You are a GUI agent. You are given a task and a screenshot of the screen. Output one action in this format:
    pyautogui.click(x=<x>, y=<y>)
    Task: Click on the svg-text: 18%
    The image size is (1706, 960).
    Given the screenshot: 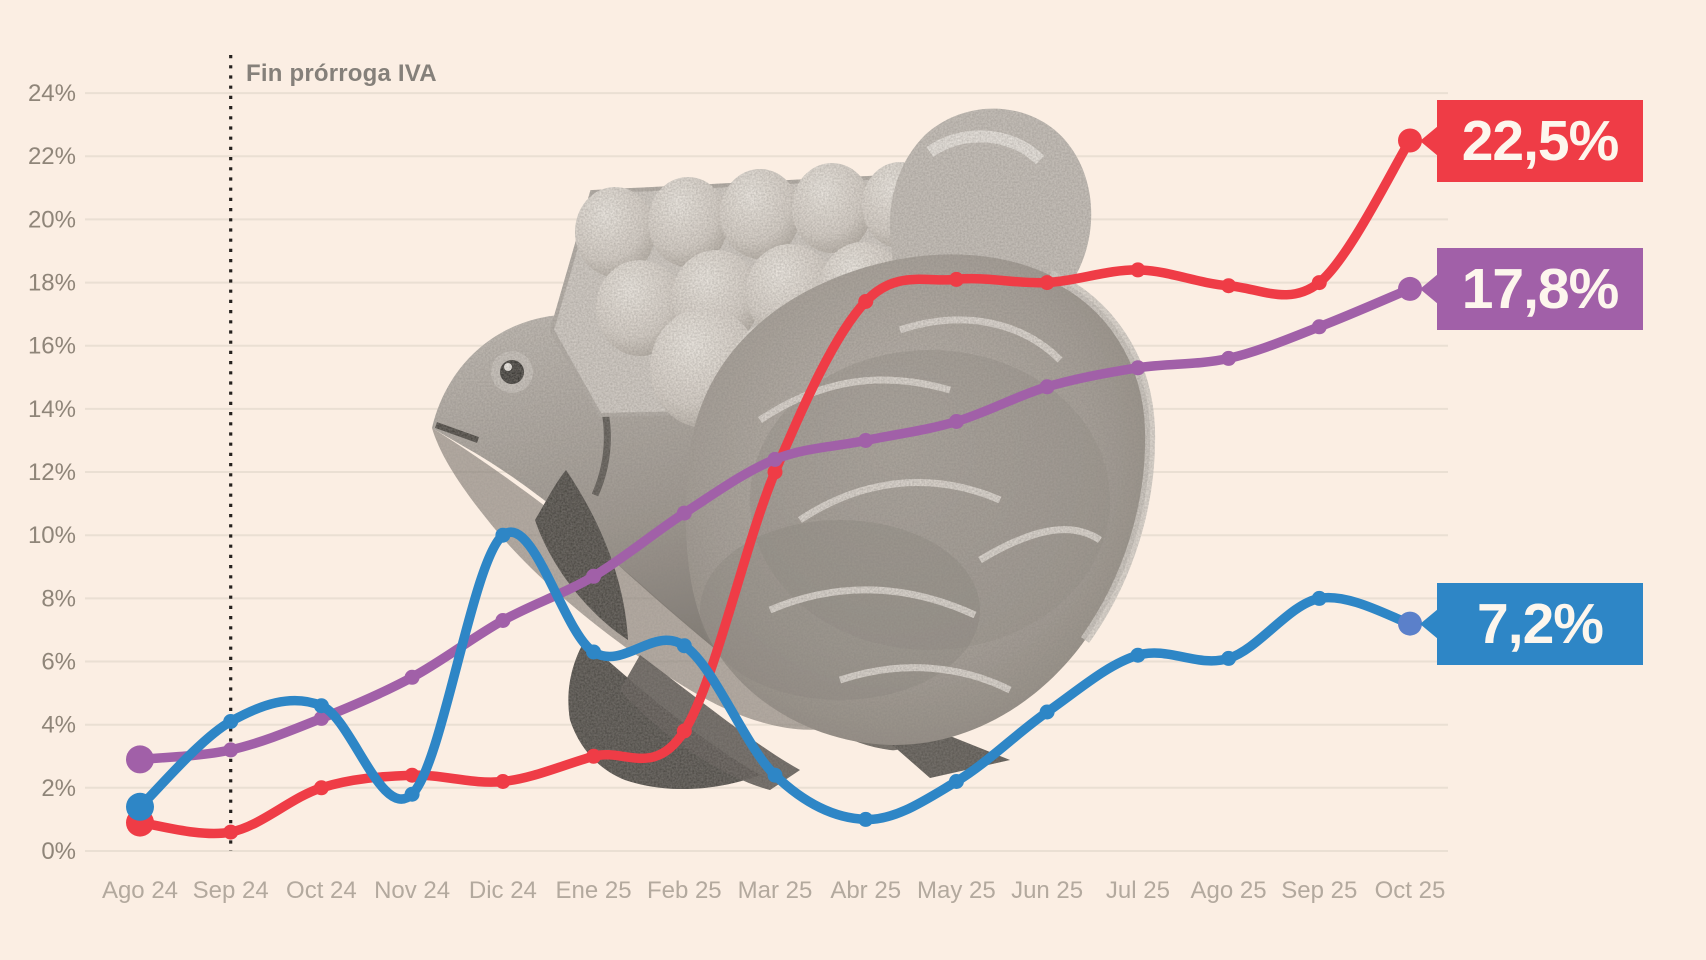 What is the action you would take?
    pyautogui.click(x=52, y=283)
    